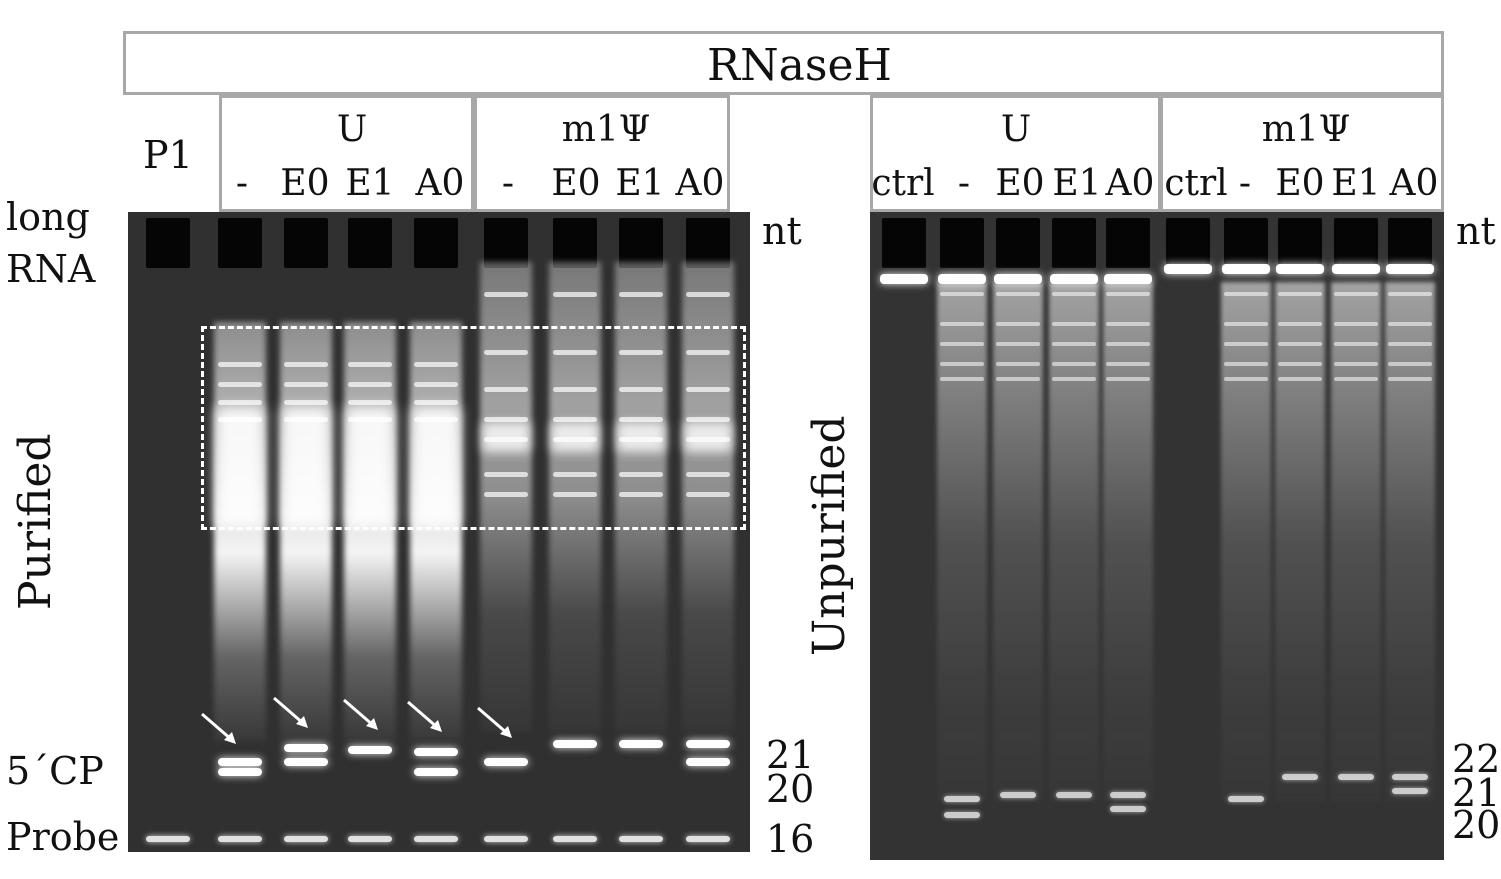 The image size is (1501, 879). What do you see at coordinates (1300, 183) in the screenshot?
I see `right-m1psi-lane-label: E0` at bounding box center [1300, 183].